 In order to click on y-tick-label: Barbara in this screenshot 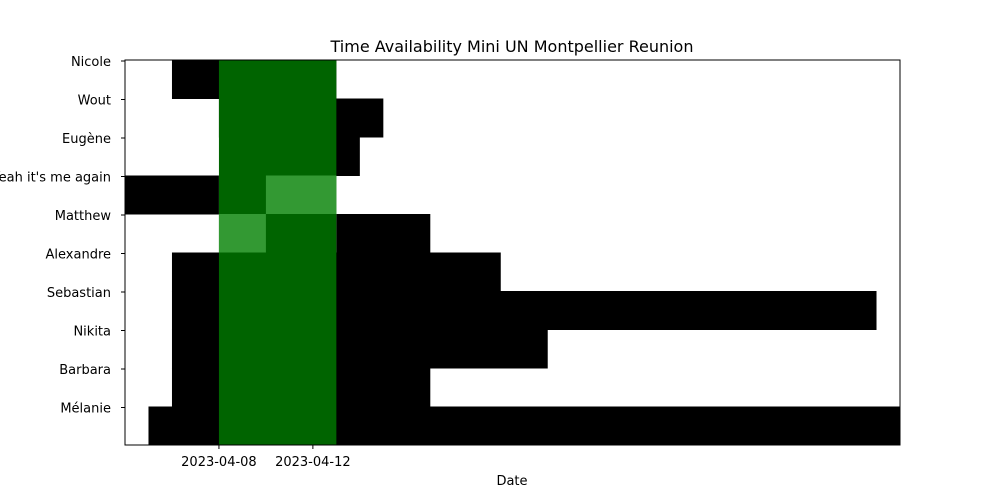, I will do `click(85, 370)`.